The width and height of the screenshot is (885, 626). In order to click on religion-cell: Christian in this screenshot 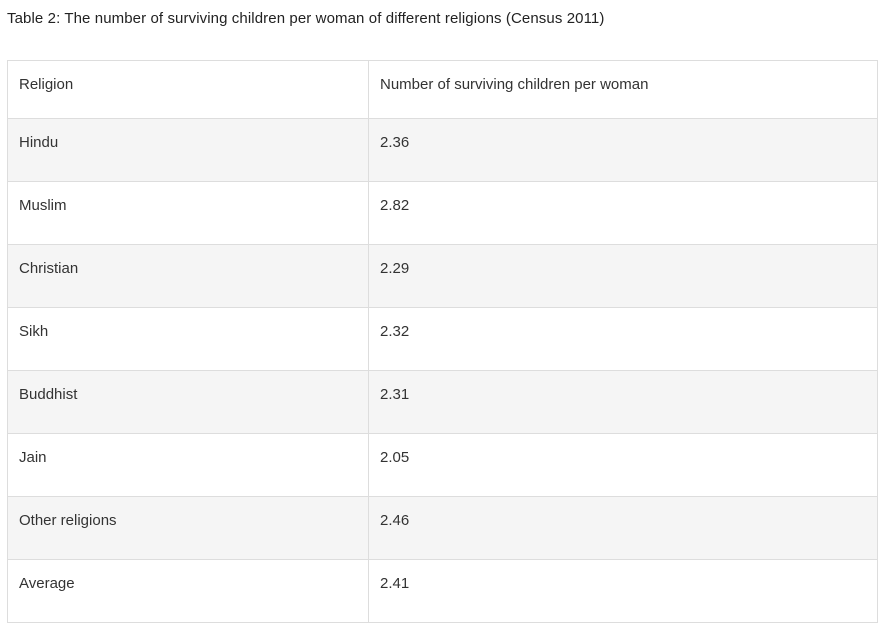, I will do `click(188, 276)`.